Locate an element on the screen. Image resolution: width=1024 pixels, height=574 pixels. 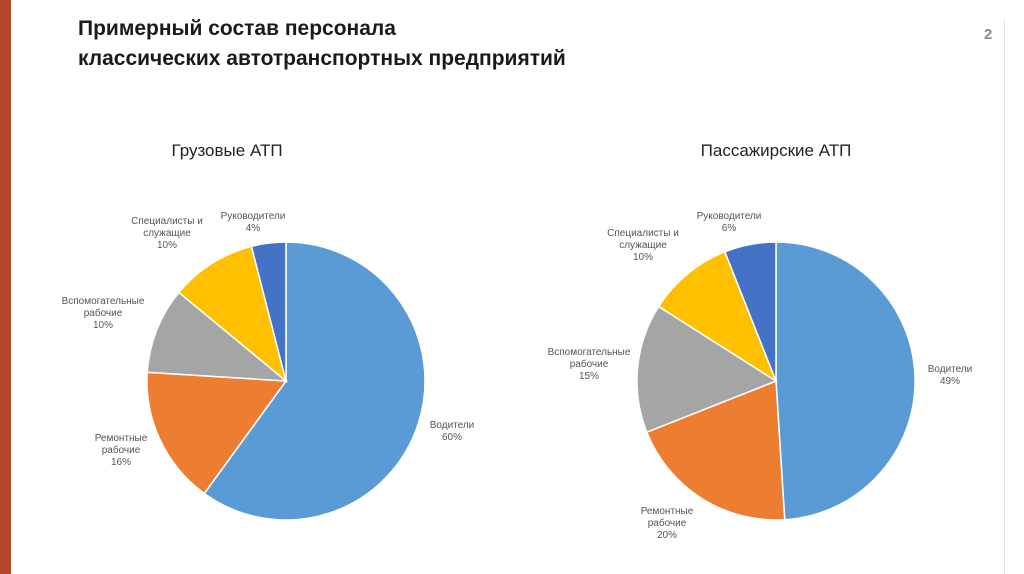
data-label-1-0: Водители 49% is located at coordinates (950, 375).